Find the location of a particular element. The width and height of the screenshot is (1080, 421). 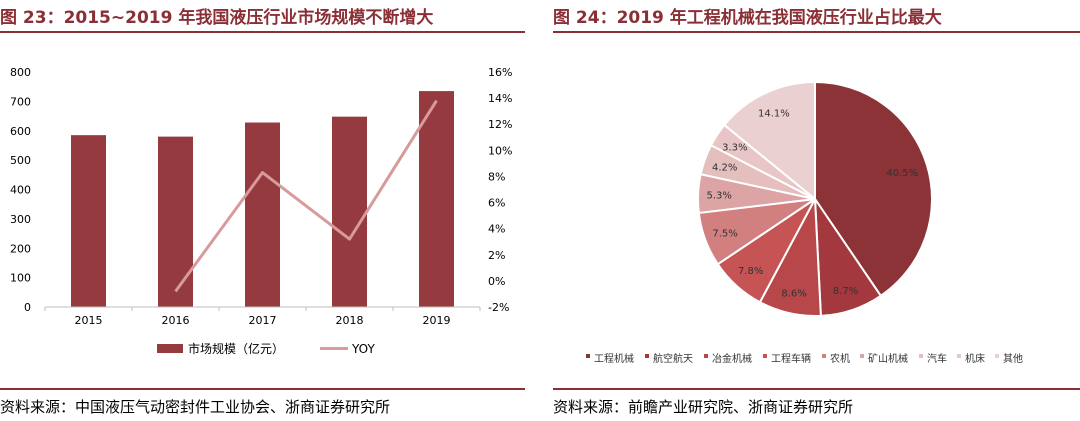

x-axis-tick-label: 2018 is located at coordinates (350, 320).